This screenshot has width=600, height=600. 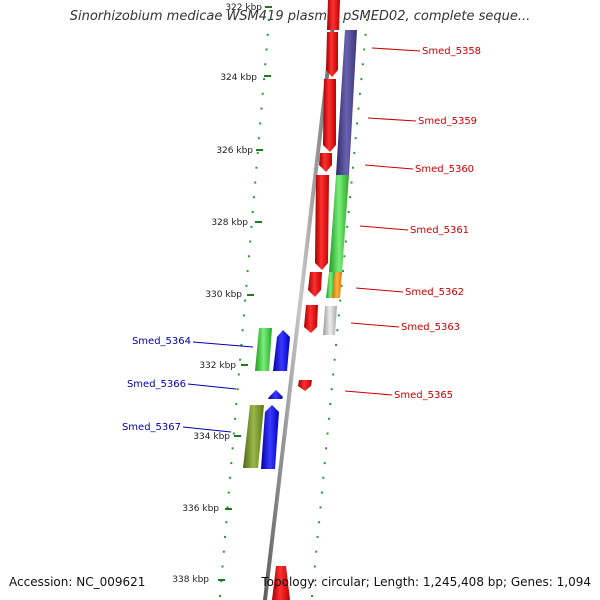 I want to click on kbp-label: 328 kbp, so click(x=229, y=223).